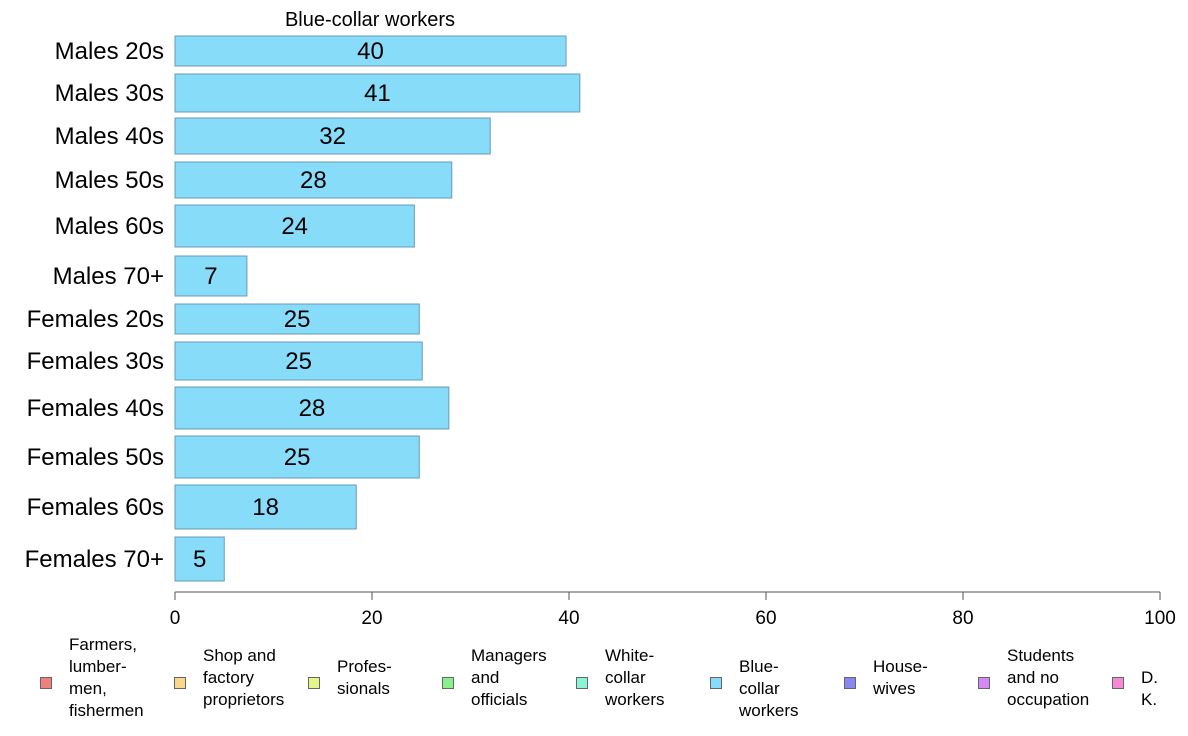 The height and width of the screenshot is (736, 1188). What do you see at coordinates (175, 618) in the screenshot?
I see `x-tick-label: 0` at bounding box center [175, 618].